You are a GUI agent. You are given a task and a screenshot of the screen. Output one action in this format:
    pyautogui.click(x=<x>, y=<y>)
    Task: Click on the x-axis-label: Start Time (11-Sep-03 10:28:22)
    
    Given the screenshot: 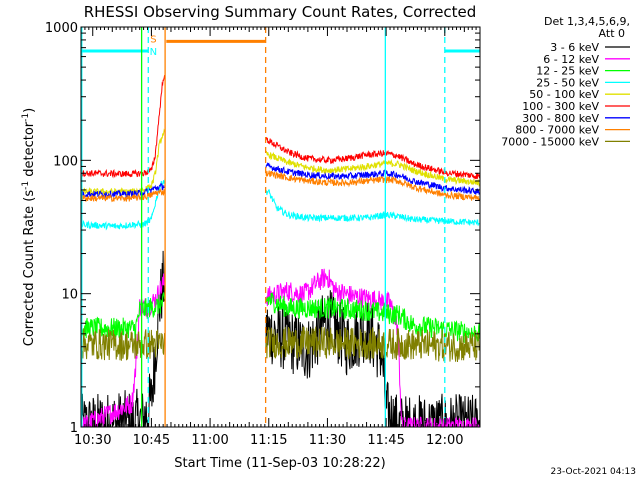 What is the action you would take?
    pyautogui.click(x=279, y=463)
    